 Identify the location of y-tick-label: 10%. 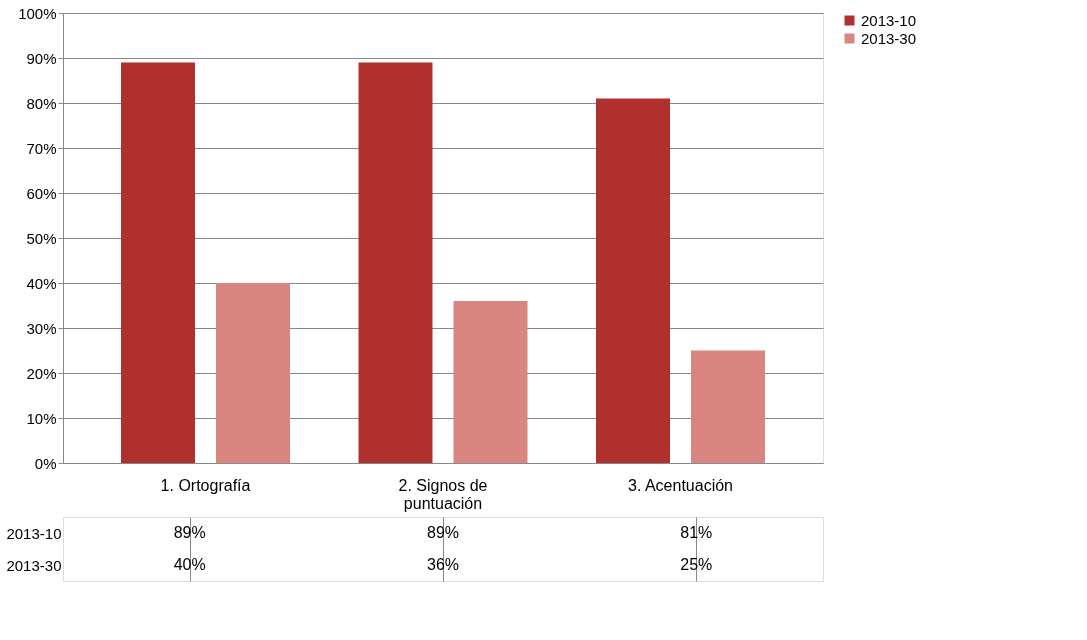
(41, 418).